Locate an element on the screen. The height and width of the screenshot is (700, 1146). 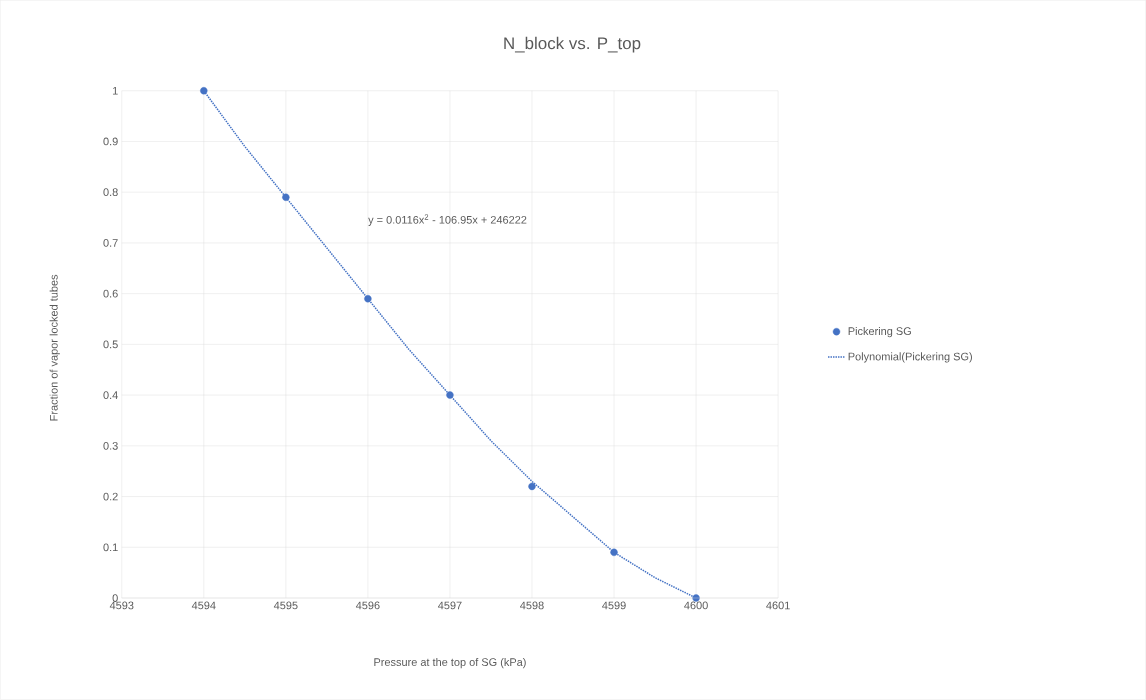
y-tick-label: 0.7 is located at coordinates (110, 243).